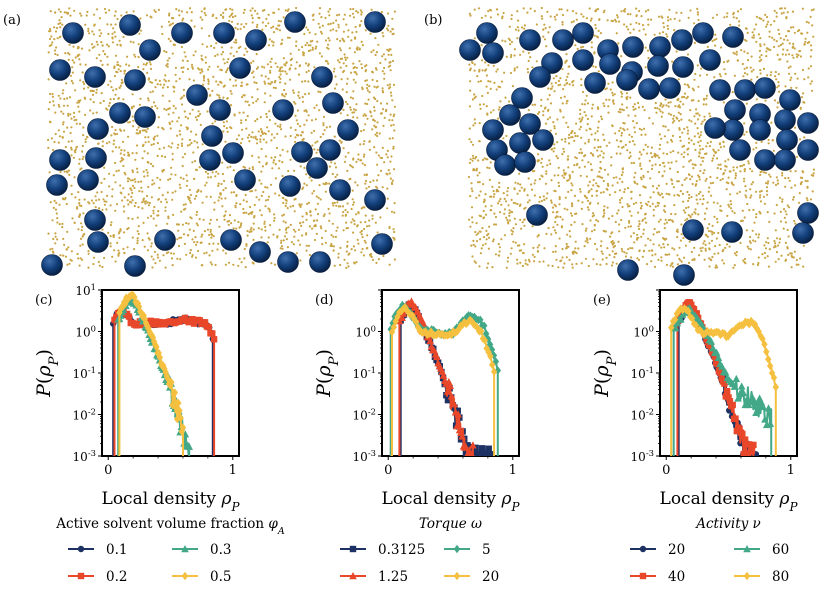  Describe the element at coordinates (353, 549) in the screenshot. I see `legend-marker` at that location.